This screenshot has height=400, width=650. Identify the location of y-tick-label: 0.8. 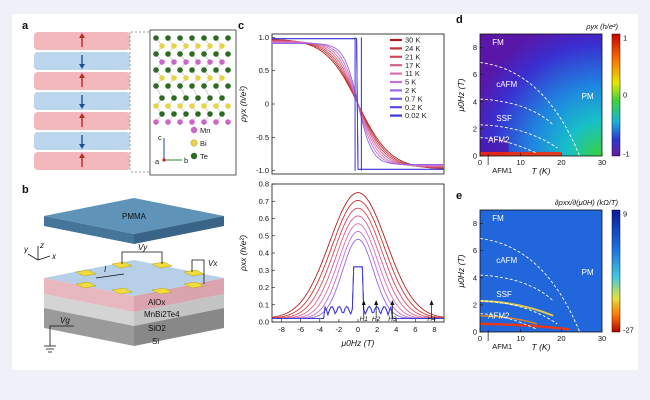
(264, 184).